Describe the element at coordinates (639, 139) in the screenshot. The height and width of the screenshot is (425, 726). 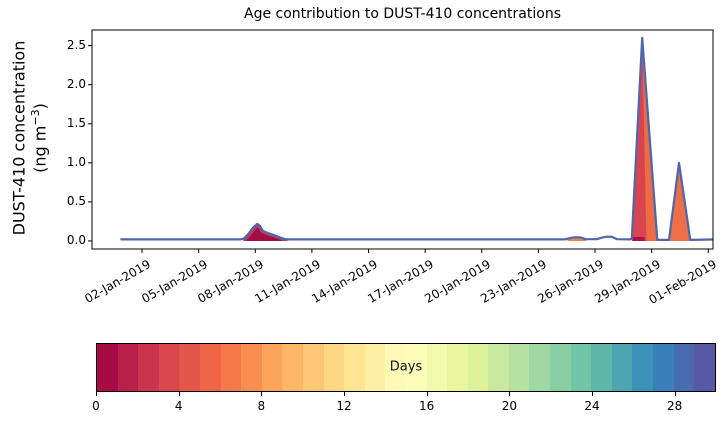
I see `area-layer-peak-29jan-red` at that location.